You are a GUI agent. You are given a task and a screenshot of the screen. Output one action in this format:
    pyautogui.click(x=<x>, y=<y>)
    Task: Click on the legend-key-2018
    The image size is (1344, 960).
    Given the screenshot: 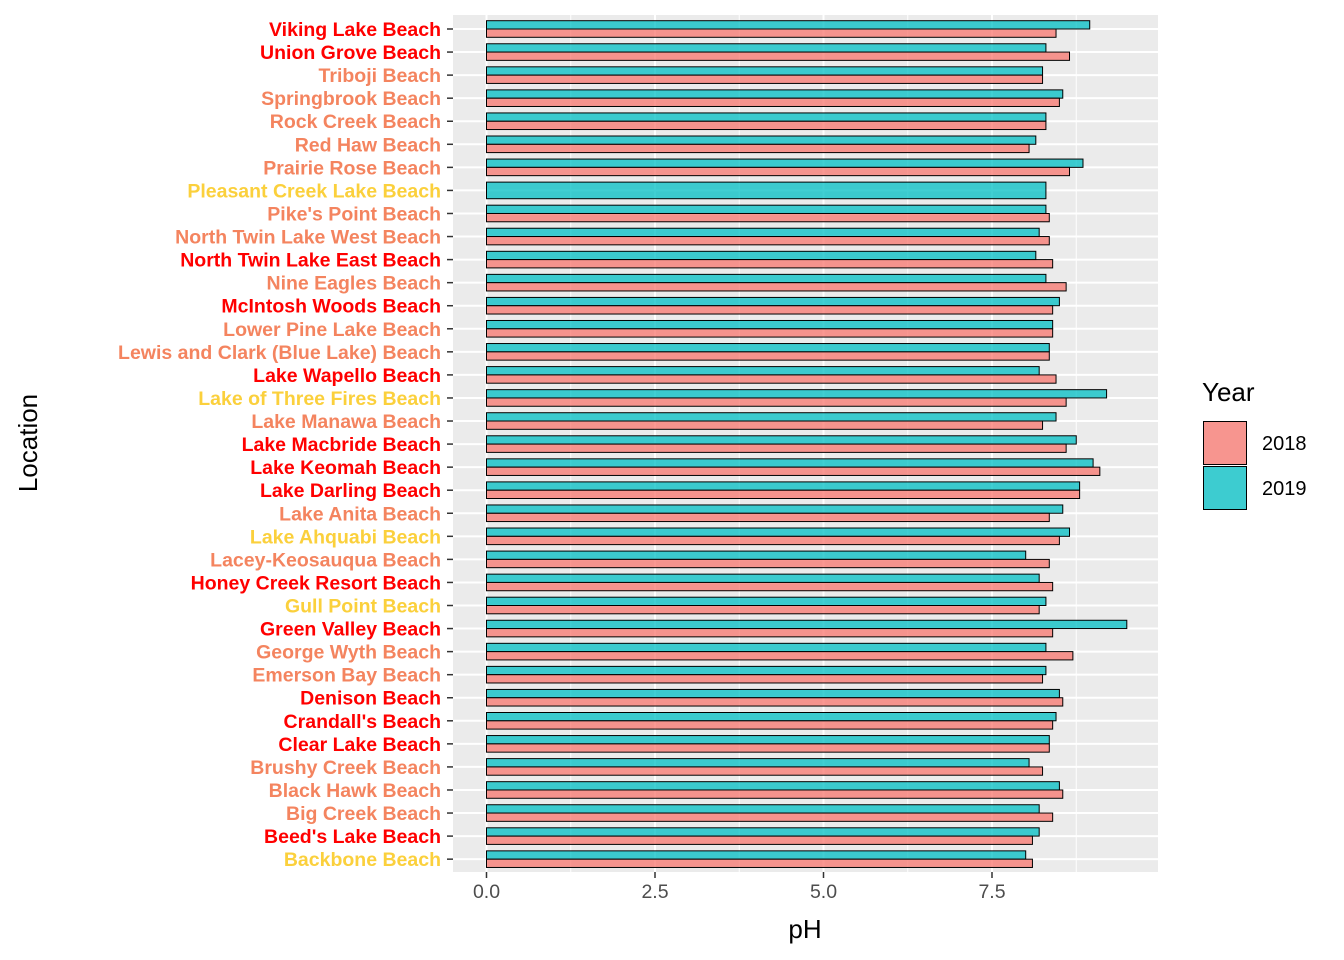 What is the action you would take?
    pyautogui.click(x=1225, y=443)
    